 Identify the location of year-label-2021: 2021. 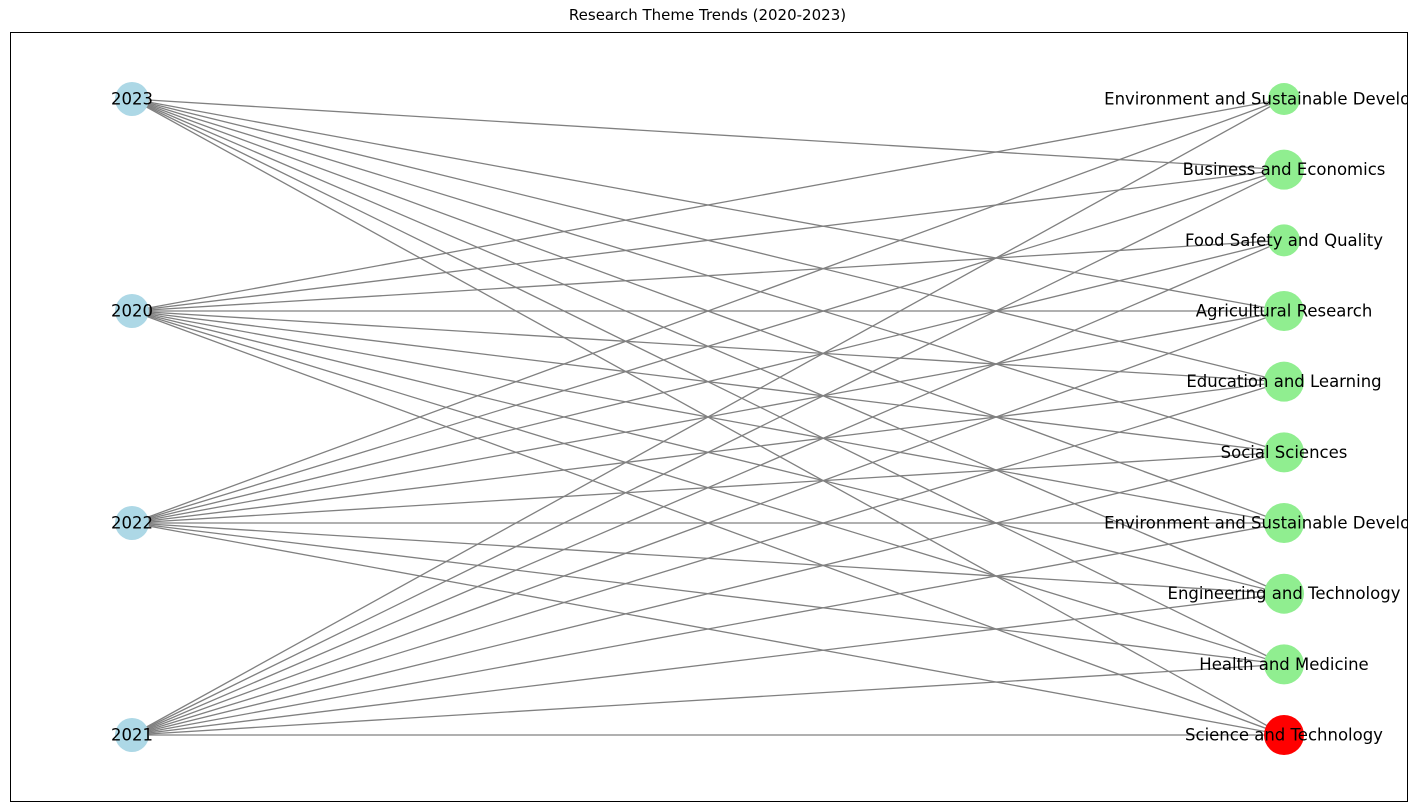
(132, 735).